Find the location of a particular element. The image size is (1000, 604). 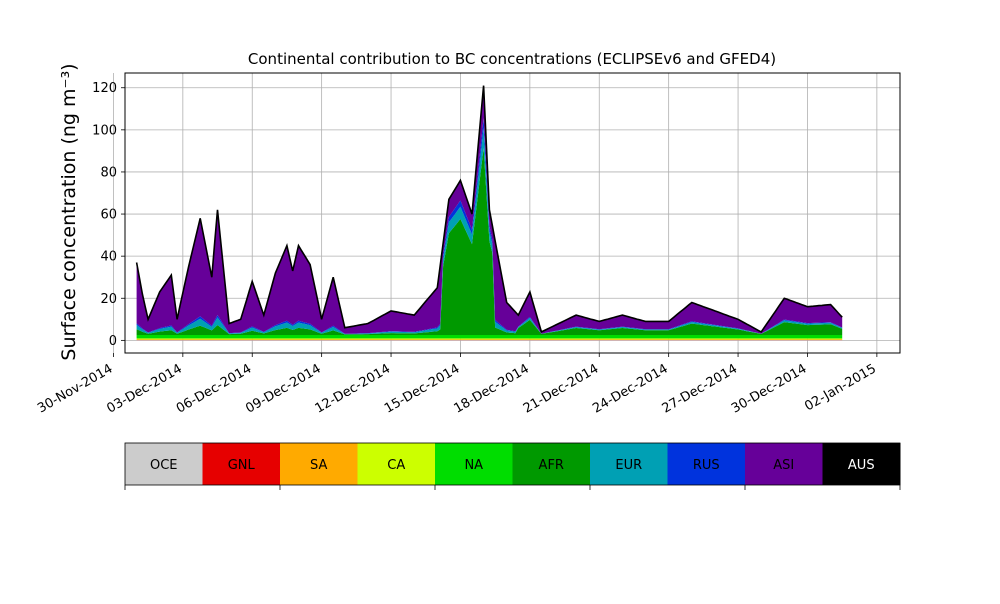

x-tick-label: 09-Dec-2014 is located at coordinates (283, 388).